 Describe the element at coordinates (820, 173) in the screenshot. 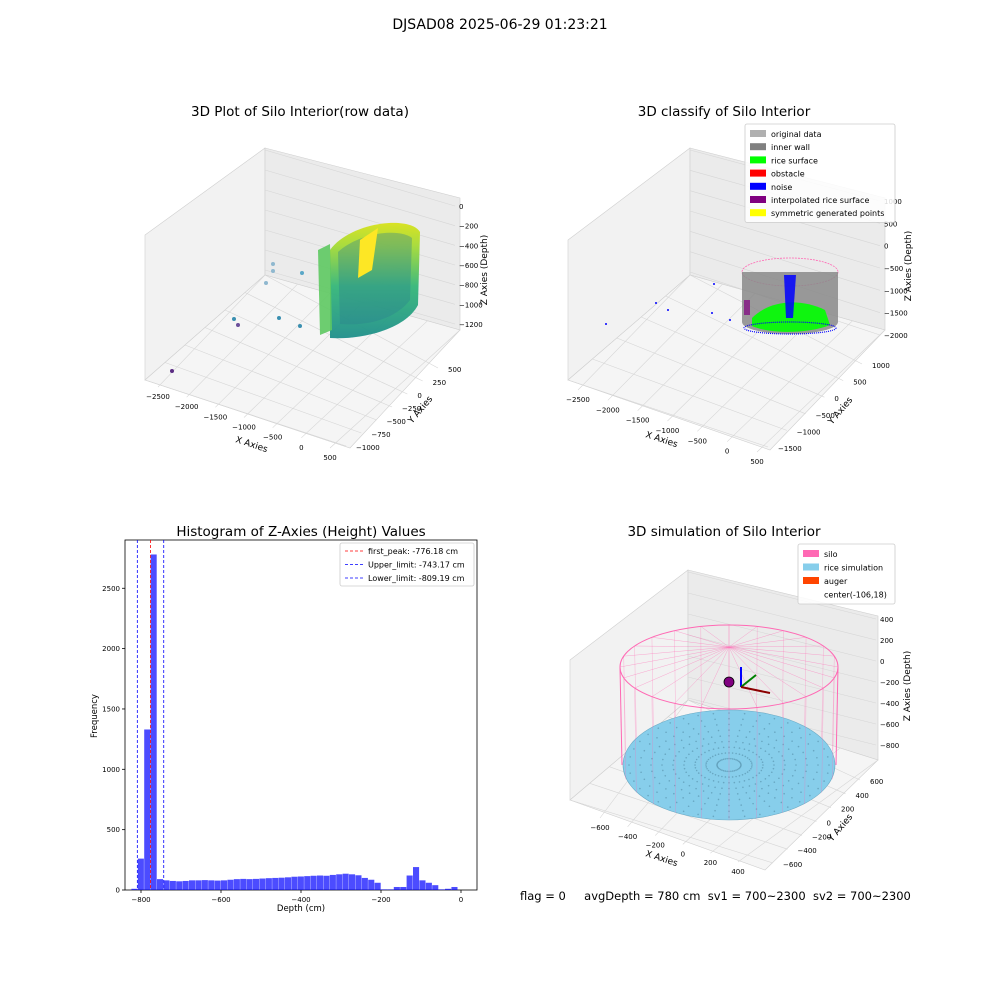

I see `classify-legend-frame` at that location.